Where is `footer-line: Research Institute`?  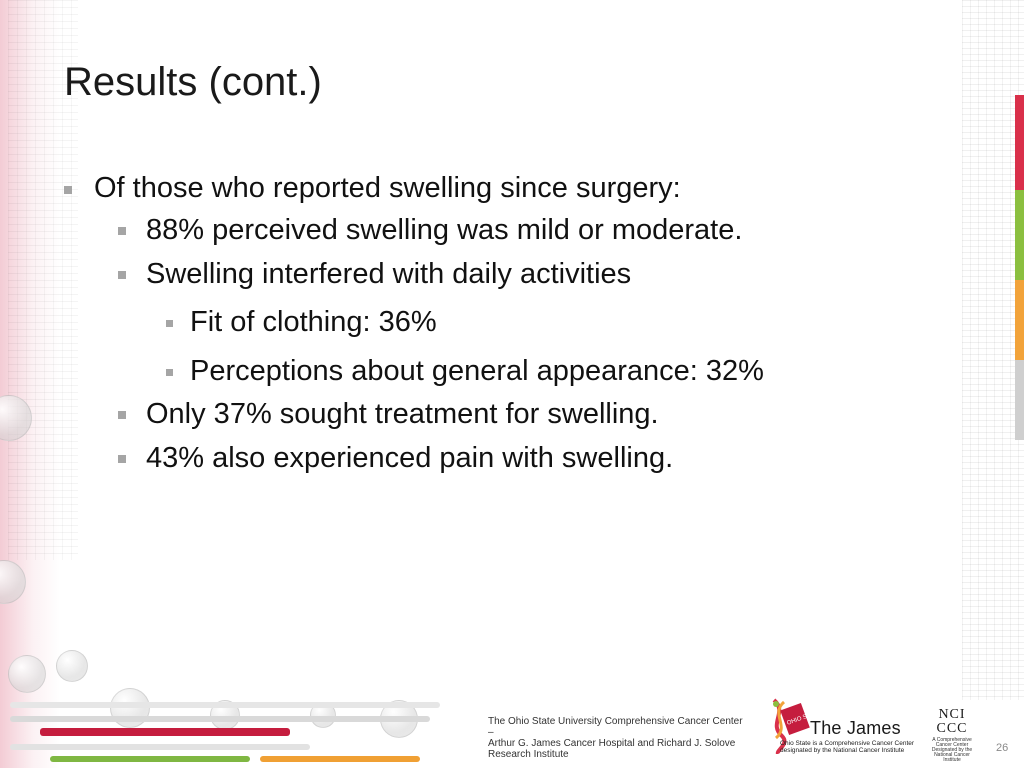 footer-line: Research Institute is located at coordinates (528, 754).